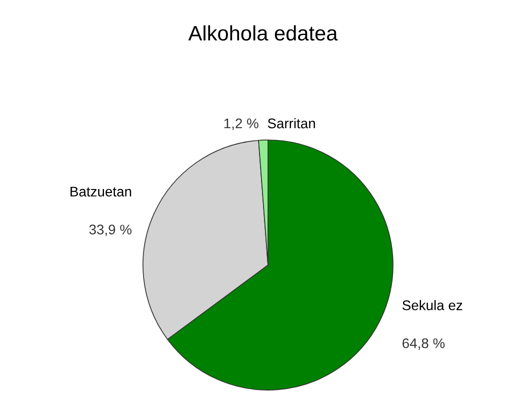  What do you see at coordinates (110, 230) in the screenshot?
I see `data-label: 33,9 %` at bounding box center [110, 230].